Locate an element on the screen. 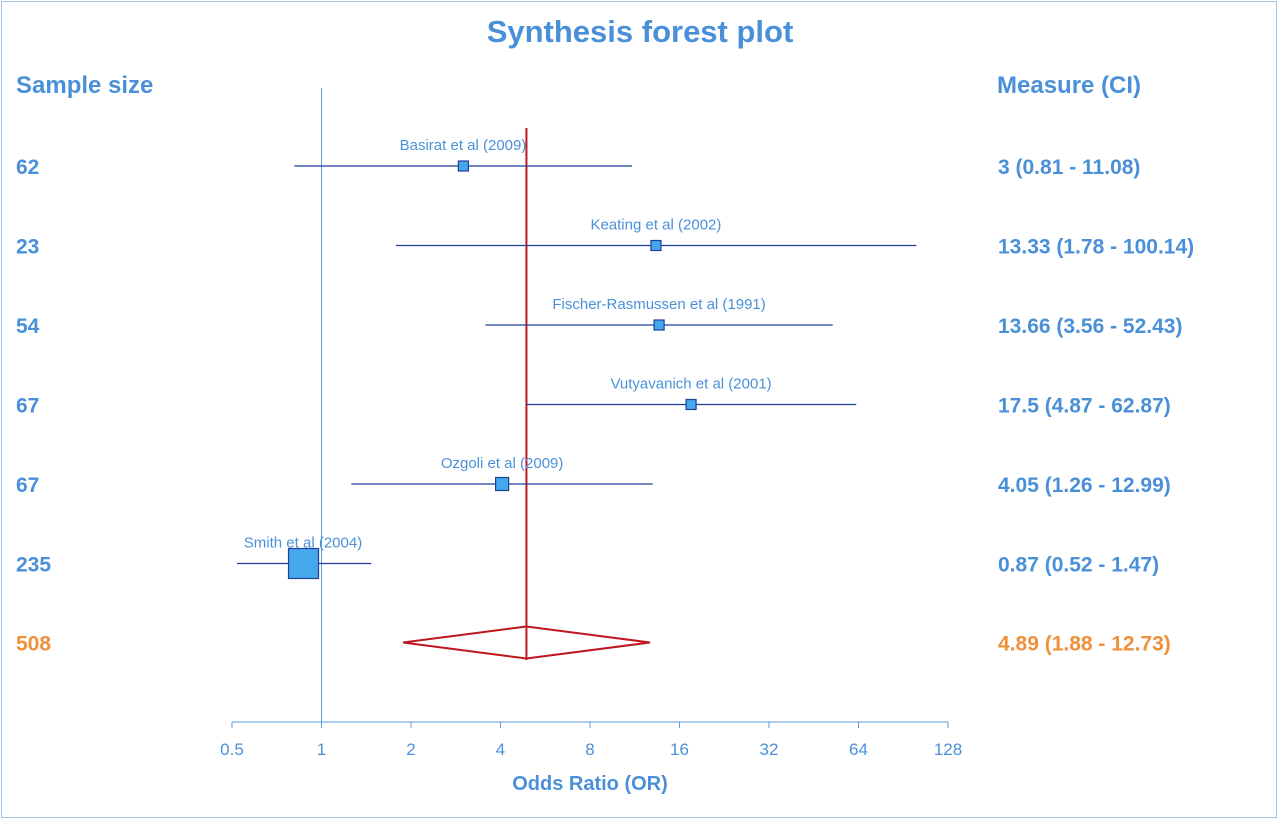 Image resolution: width=1280 pixels, height=821 pixels. chart-title: Synthesis forest plot is located at coordinates (640, 31).